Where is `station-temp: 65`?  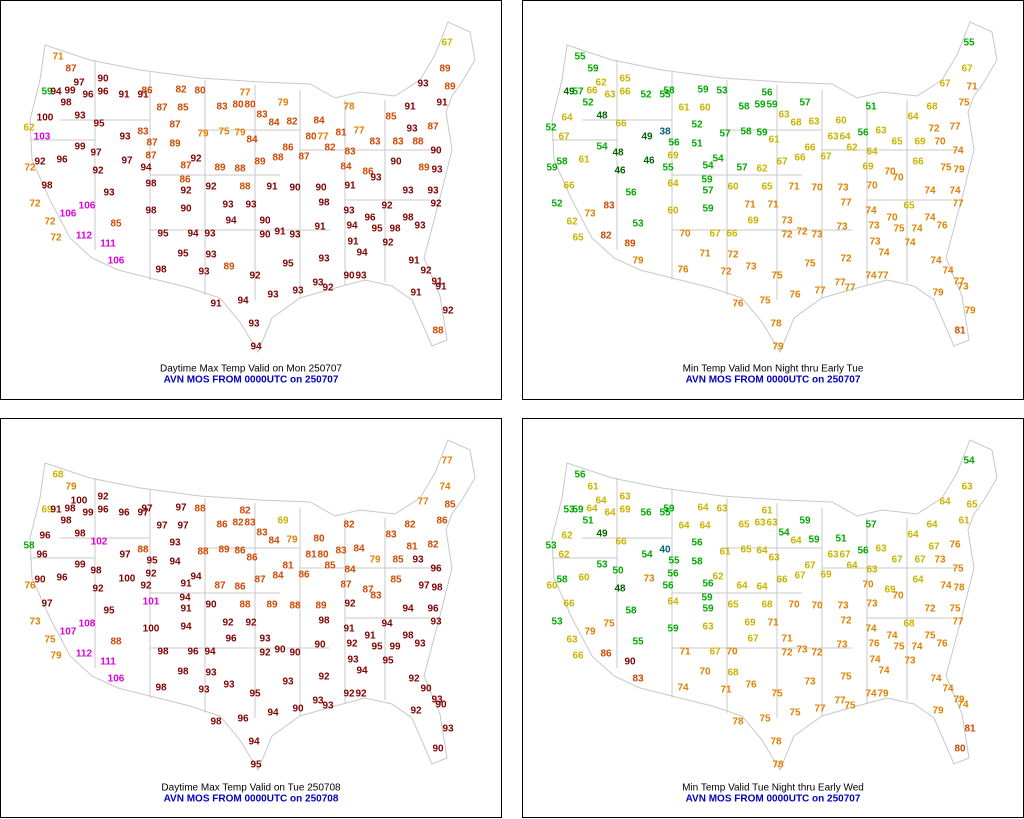 station-temp: 65 is located at coordinates (733, 605).